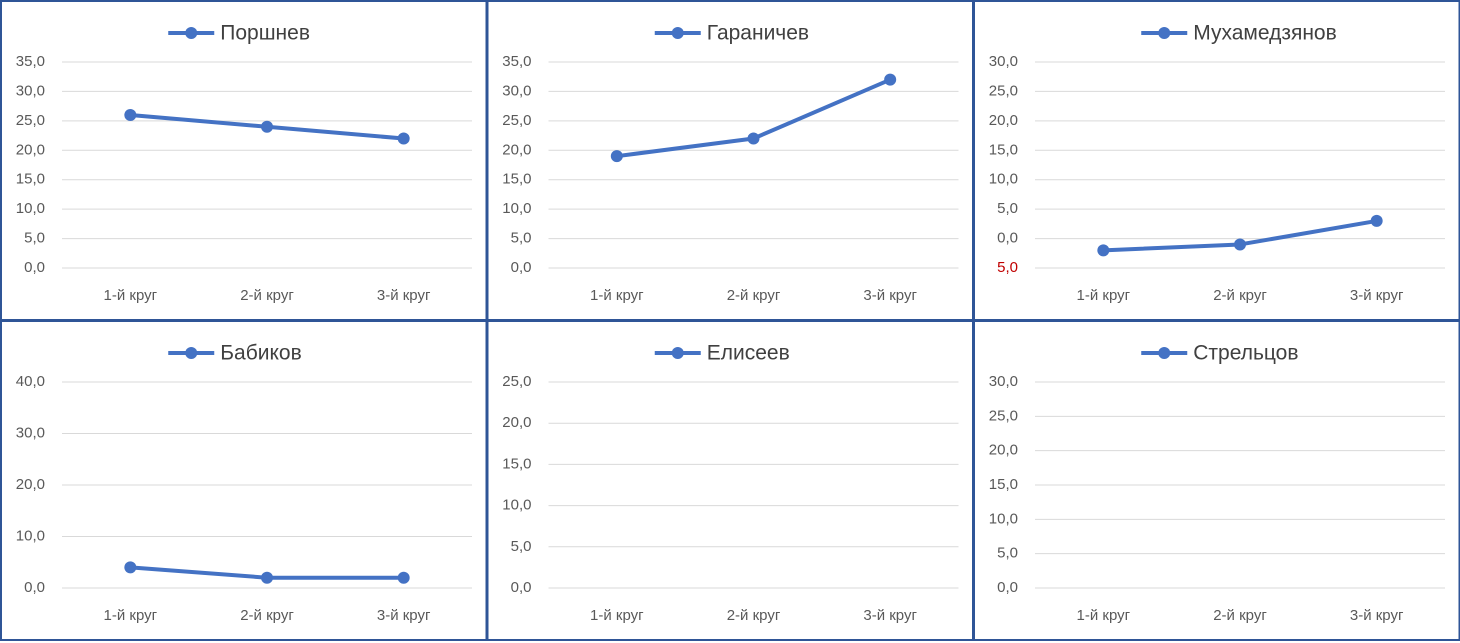 Image resolution: width=1460 pixels, height=643 pixels. I want to click on legend-label: Бабиков, so click(260, 353).